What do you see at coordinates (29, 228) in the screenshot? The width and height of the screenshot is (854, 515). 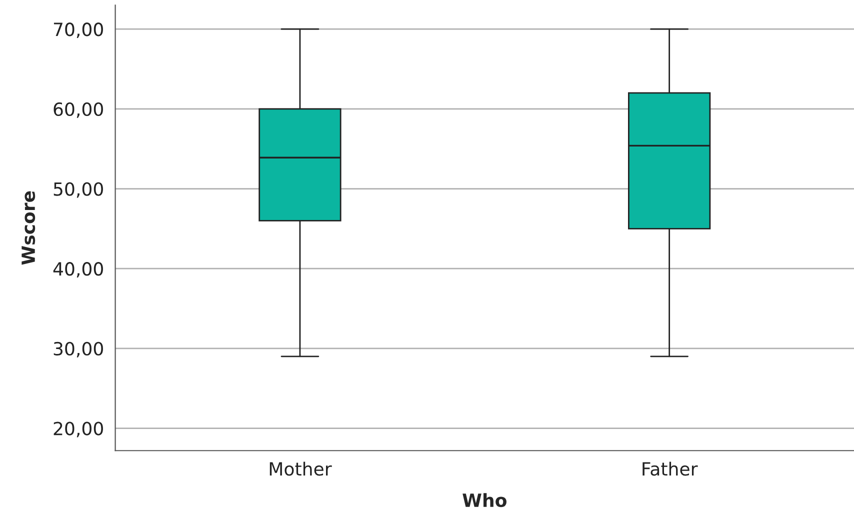 I see `y-axis-title: Wscore` at bounding box center [29, 228].